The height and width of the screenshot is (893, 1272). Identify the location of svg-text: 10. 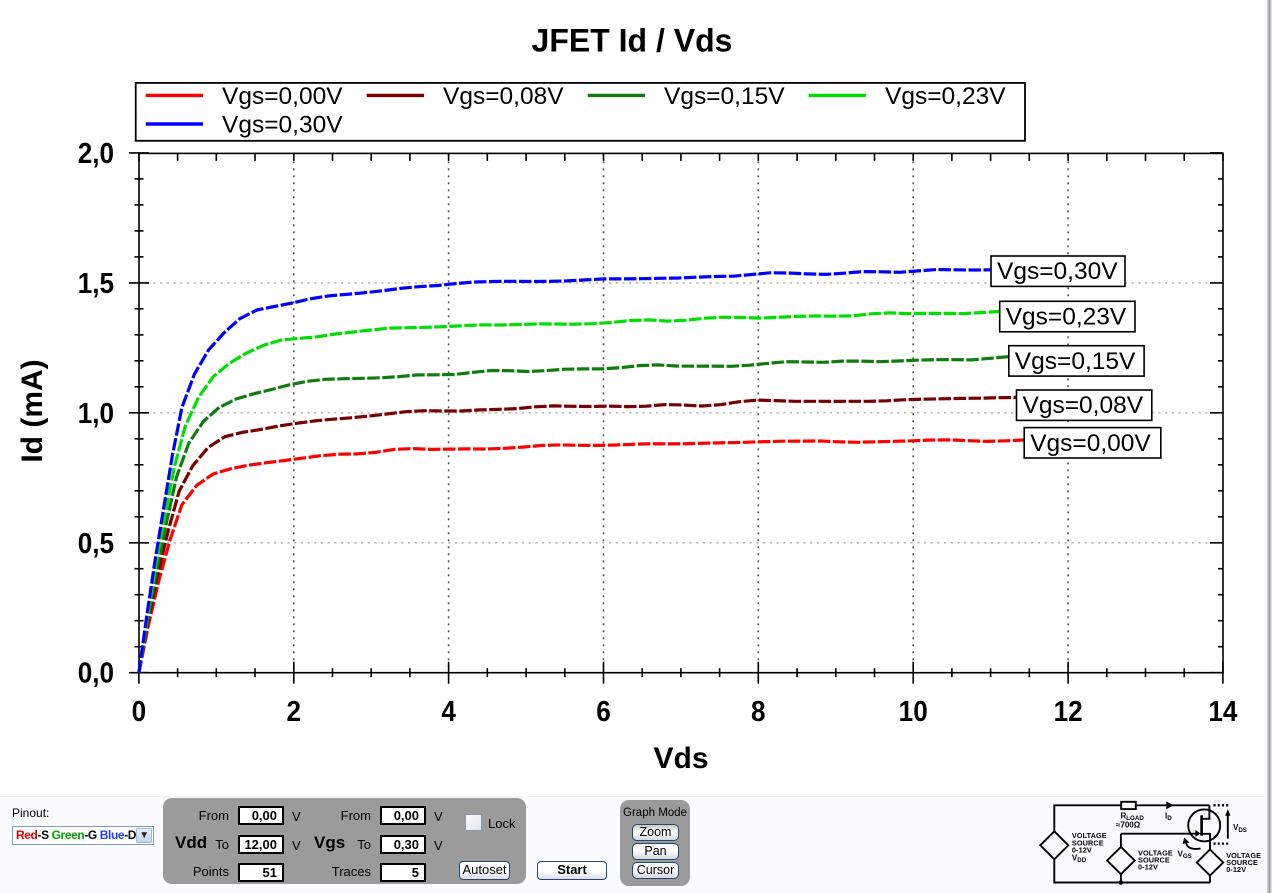
(913, 711).